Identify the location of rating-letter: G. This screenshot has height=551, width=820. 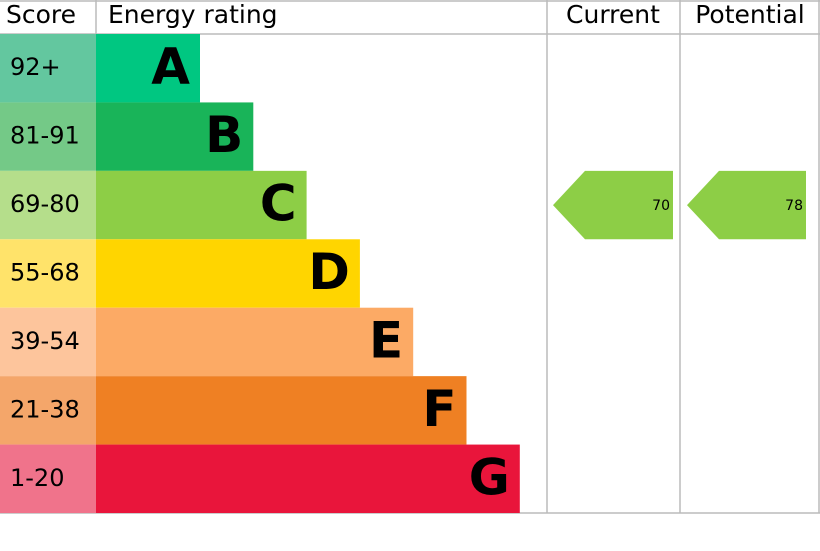
(489, 477).